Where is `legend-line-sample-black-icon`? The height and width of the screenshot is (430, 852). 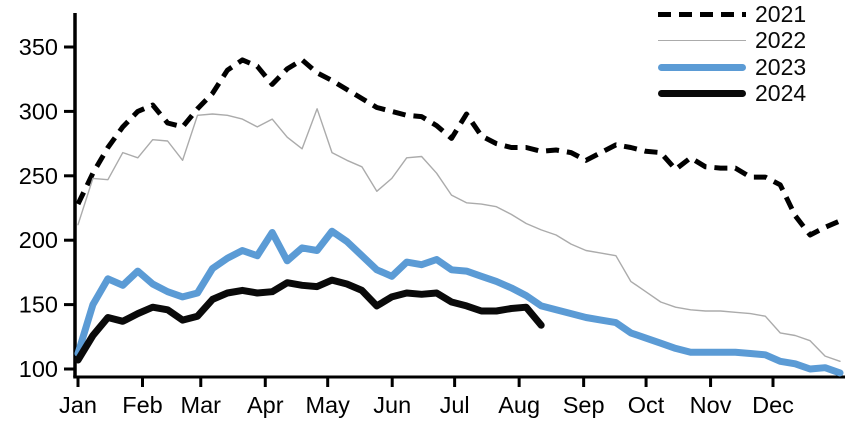 legend-line-sample-black-icon is located at coordinates (702, 94).